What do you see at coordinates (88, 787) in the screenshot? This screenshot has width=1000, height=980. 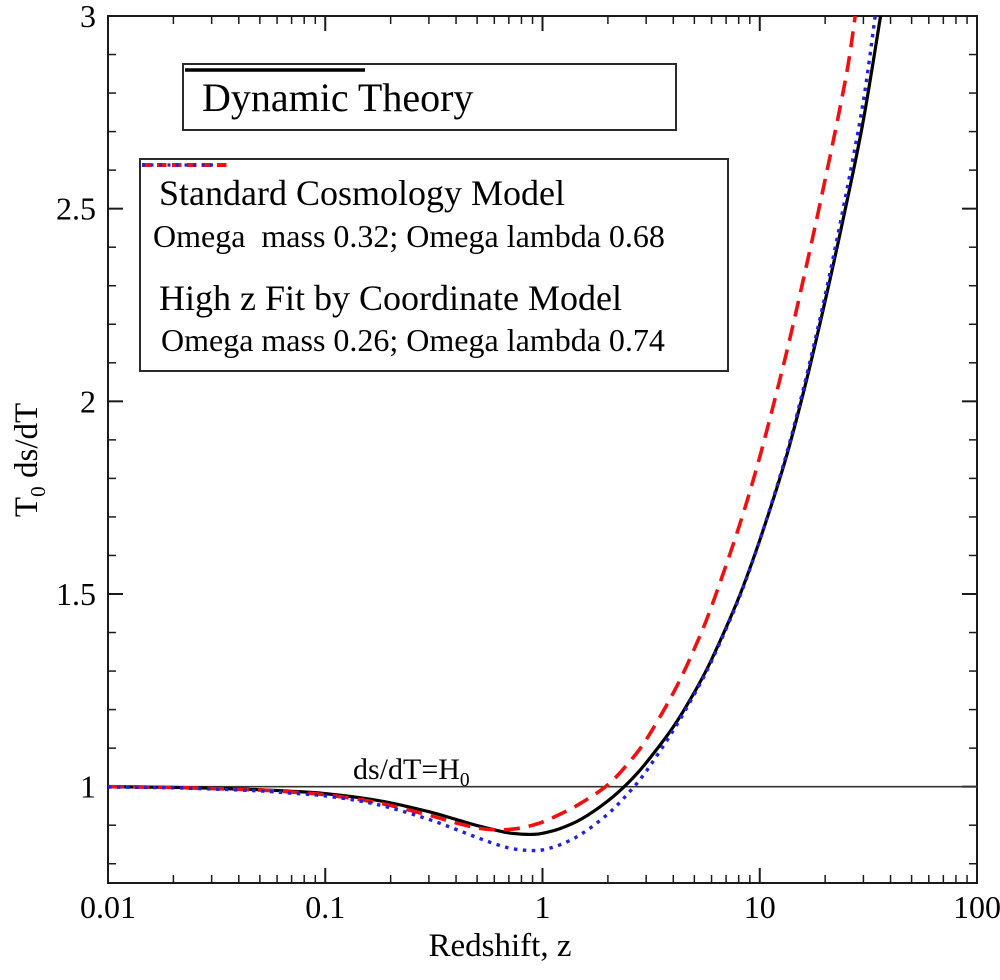 I see `y-tick-label: 1` at bounding box center [88, 787].